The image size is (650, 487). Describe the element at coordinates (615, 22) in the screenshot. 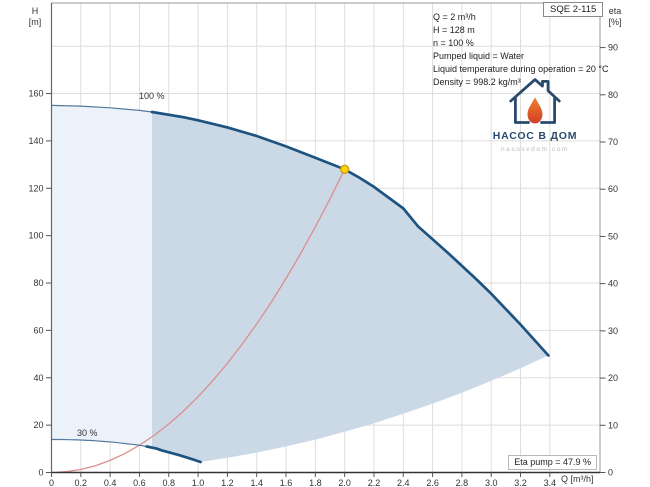

I see `right-axis-title-unit: [%]` at that location.